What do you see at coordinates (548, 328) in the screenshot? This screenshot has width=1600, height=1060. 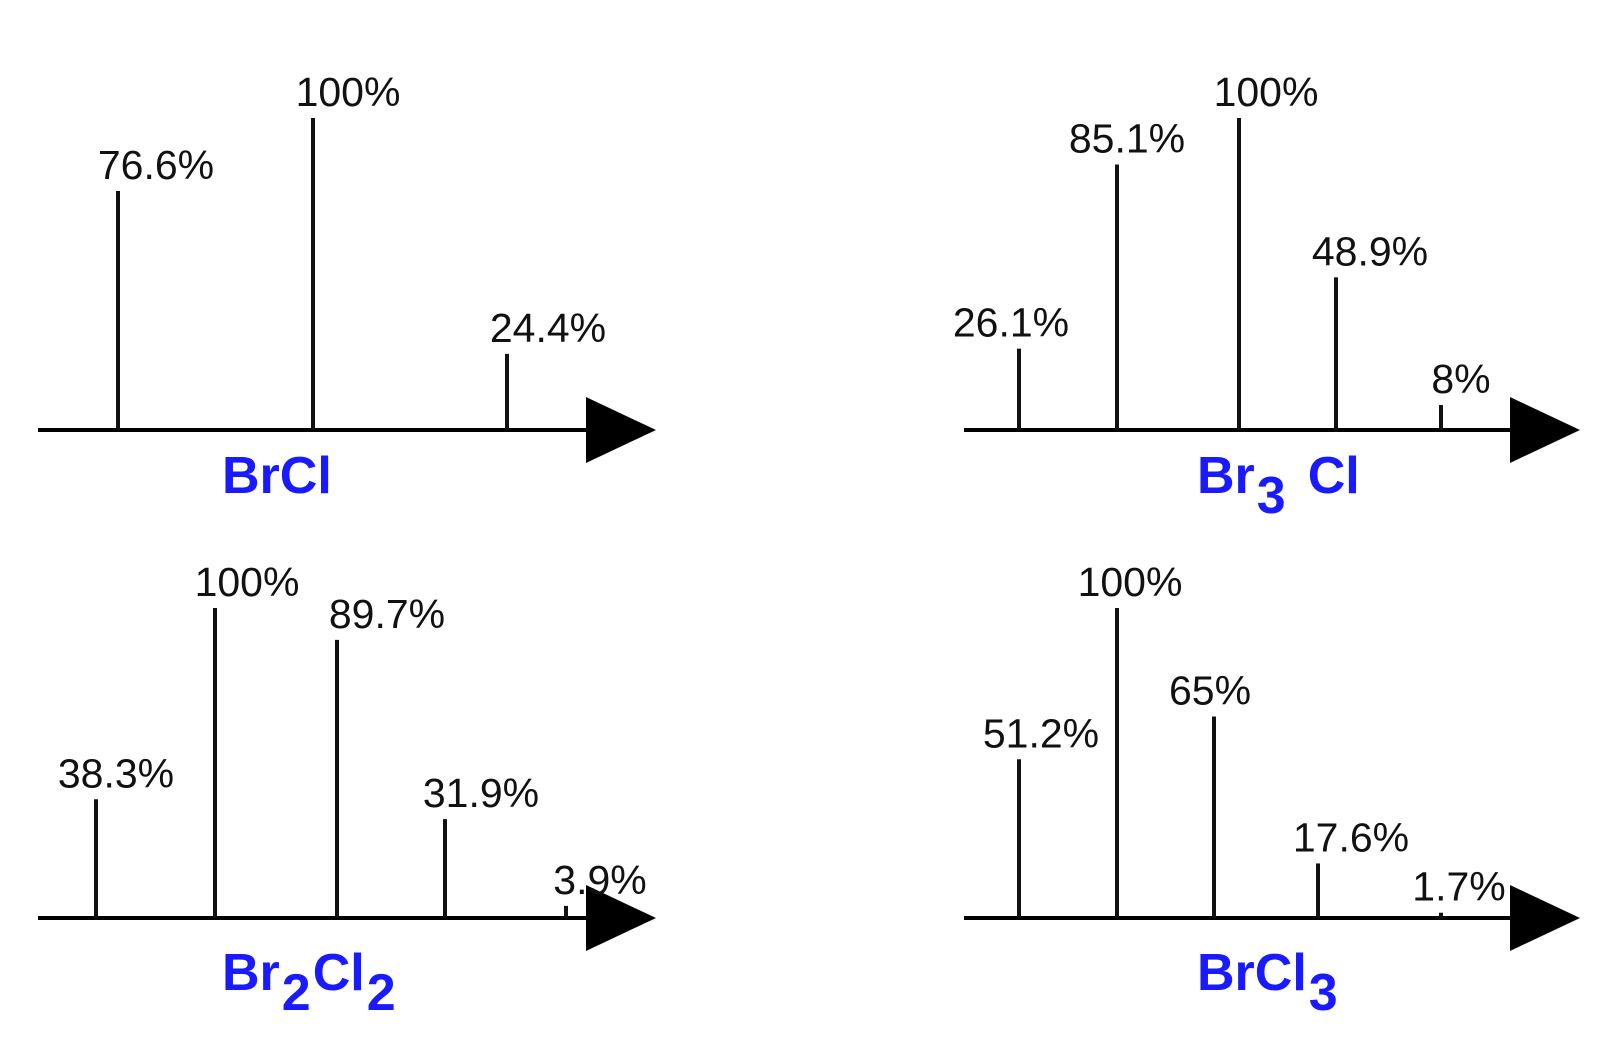 I see `peak-label: 24.4%` at bounding box center [548, 328].